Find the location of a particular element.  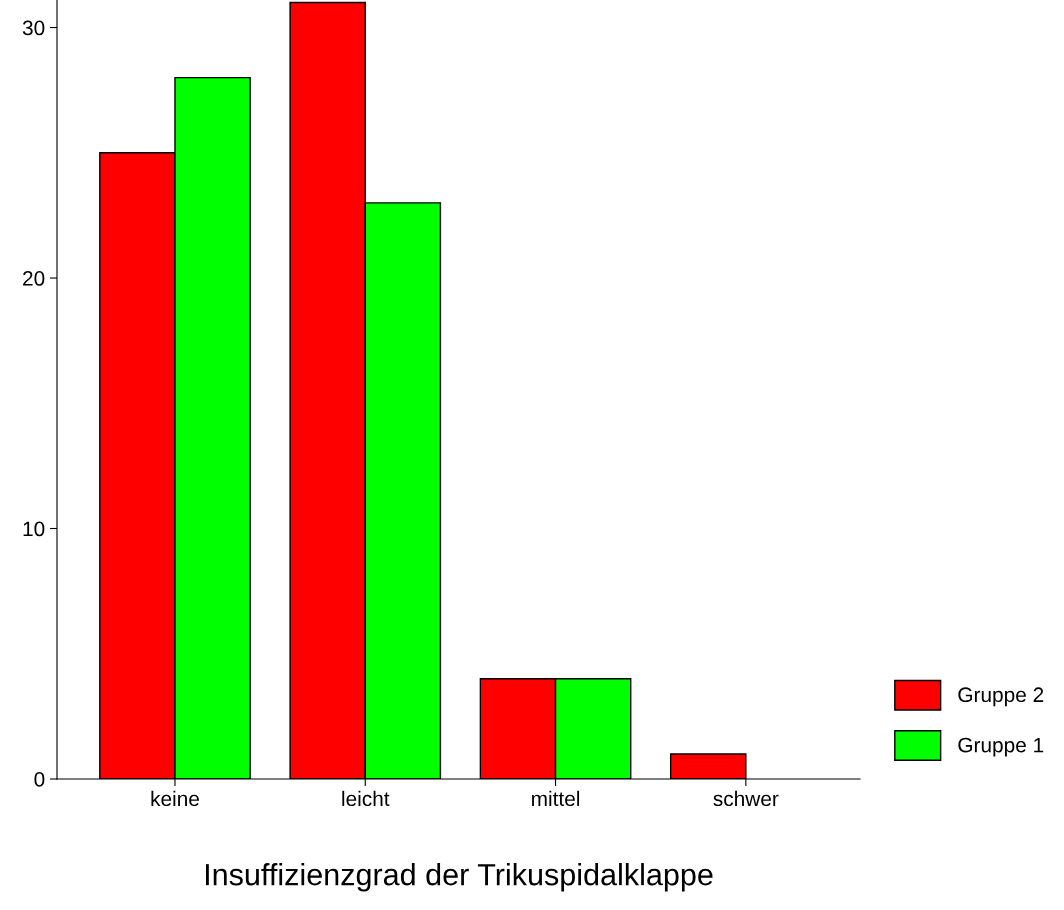

legend-label: Gruppe 2 is located at coordinates (1001, 697).